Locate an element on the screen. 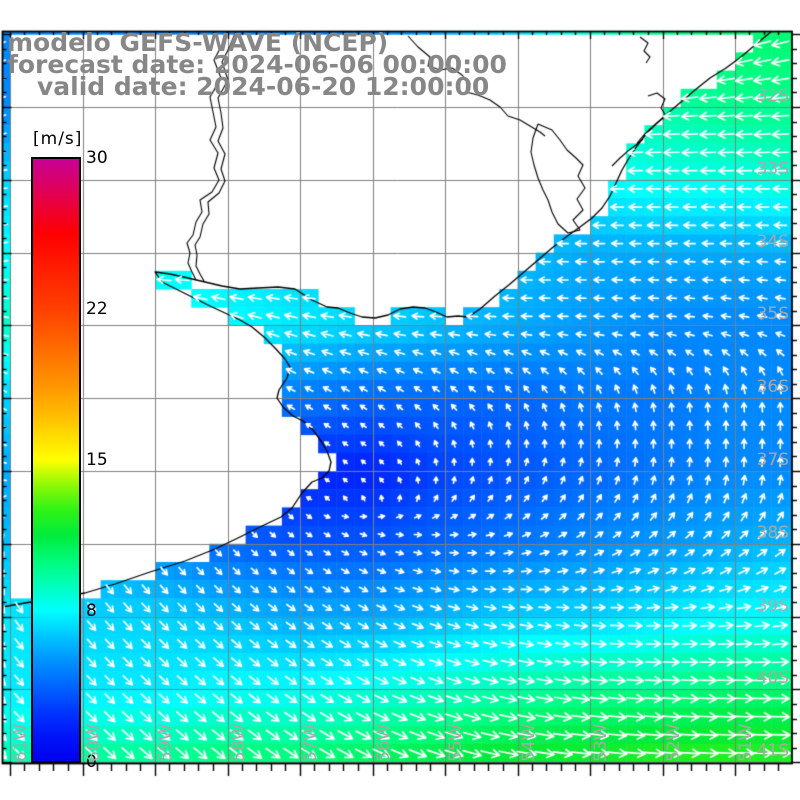 This screenshot has width=800, height=800. colorbar-unit-label: [m/s] is located at coordinates (58, 139).